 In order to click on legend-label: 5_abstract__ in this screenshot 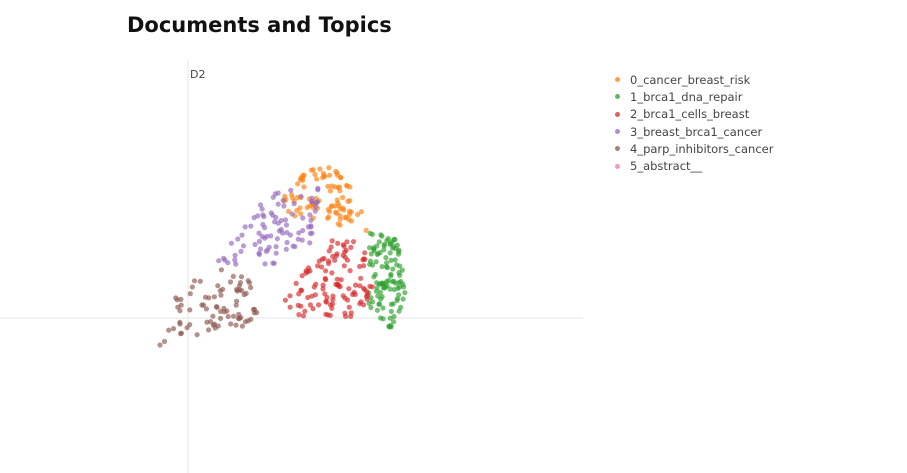, I will do `click(666, 166)`.